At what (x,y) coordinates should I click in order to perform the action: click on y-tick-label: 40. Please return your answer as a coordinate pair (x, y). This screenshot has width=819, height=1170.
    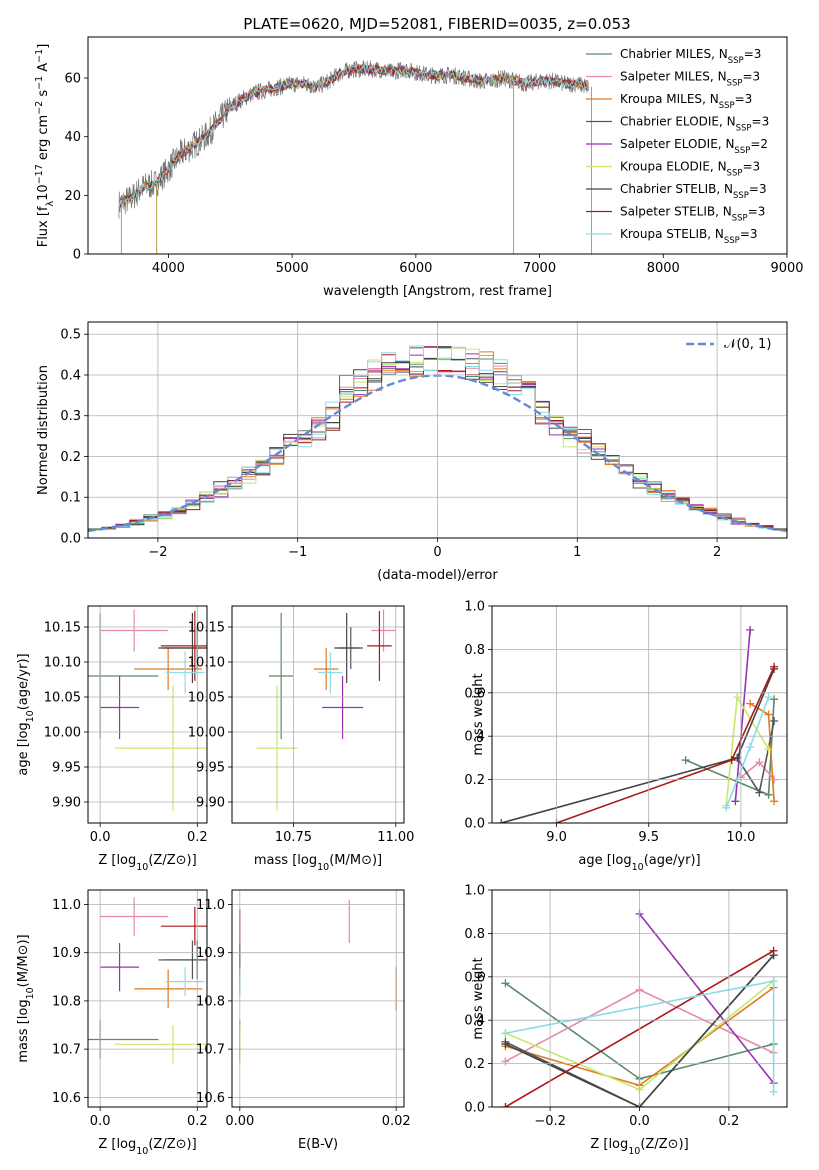
    Looking at the image, I should click on (72, 137).